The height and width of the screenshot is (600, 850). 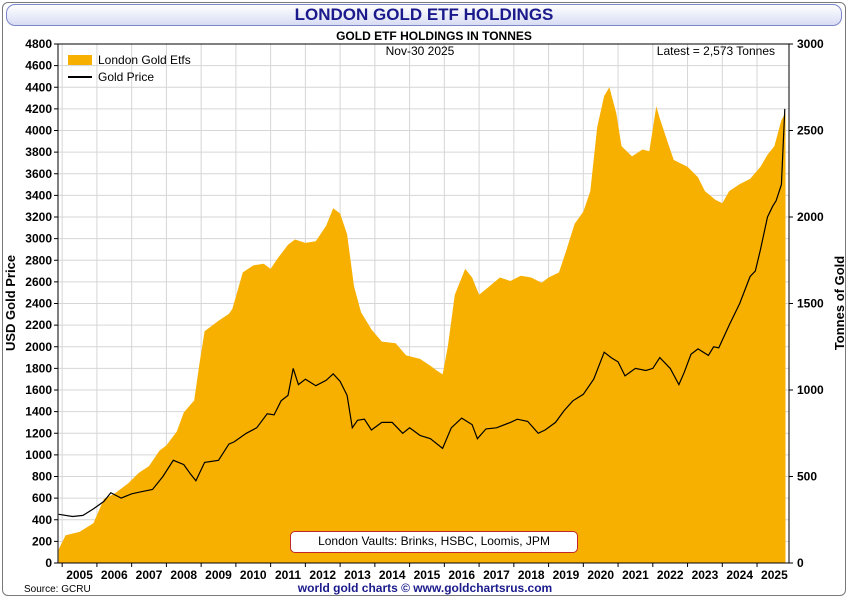 What do you see at coordinates (10, 303) in the screenshot?
I see `left-axis-label: USD Gold Price` at bounding box center [10, 303].